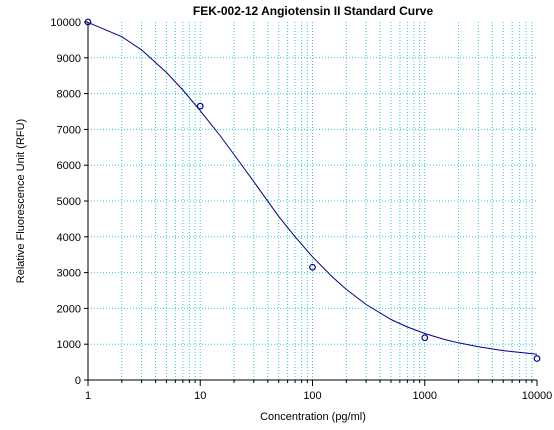  I want to click on y-tick-label: 1000, so click(69, 345).